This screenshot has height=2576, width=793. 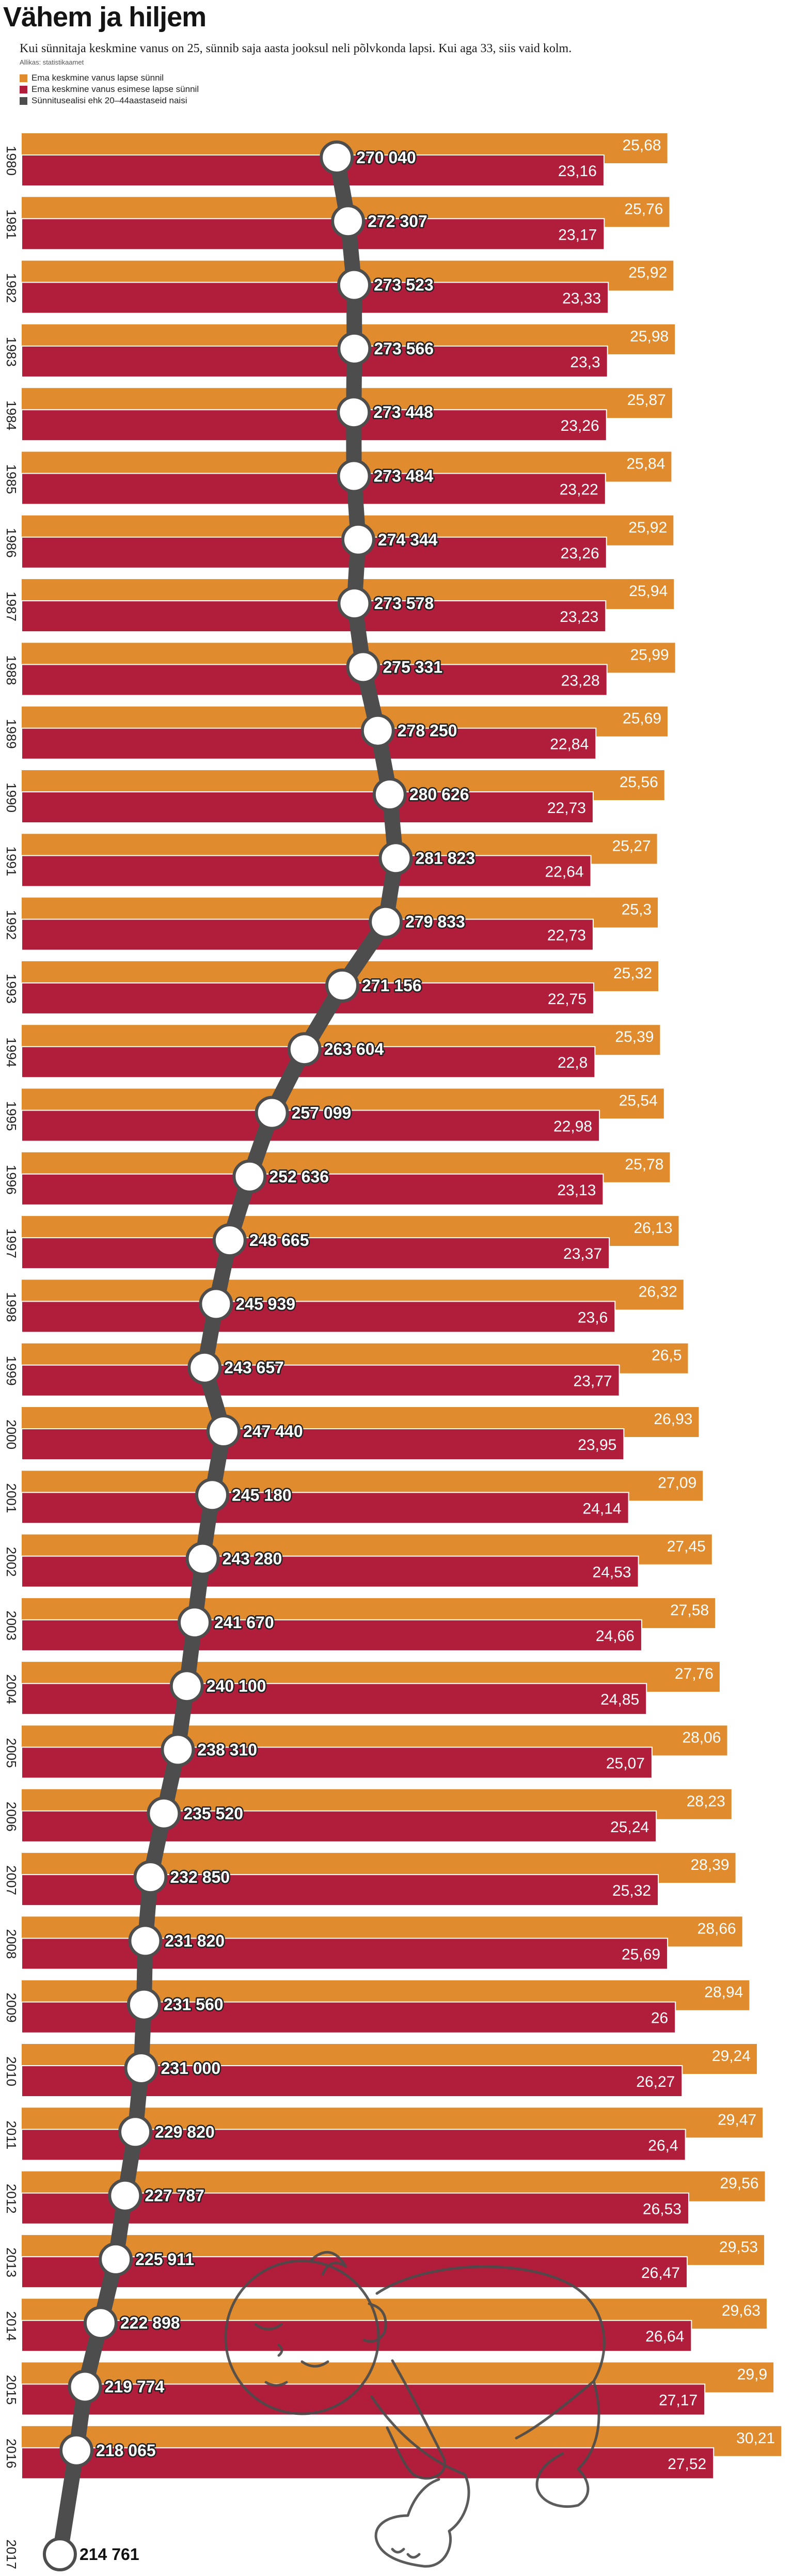 I want to click on label-women-2016: 218 065, so click(x=126, y=2450).